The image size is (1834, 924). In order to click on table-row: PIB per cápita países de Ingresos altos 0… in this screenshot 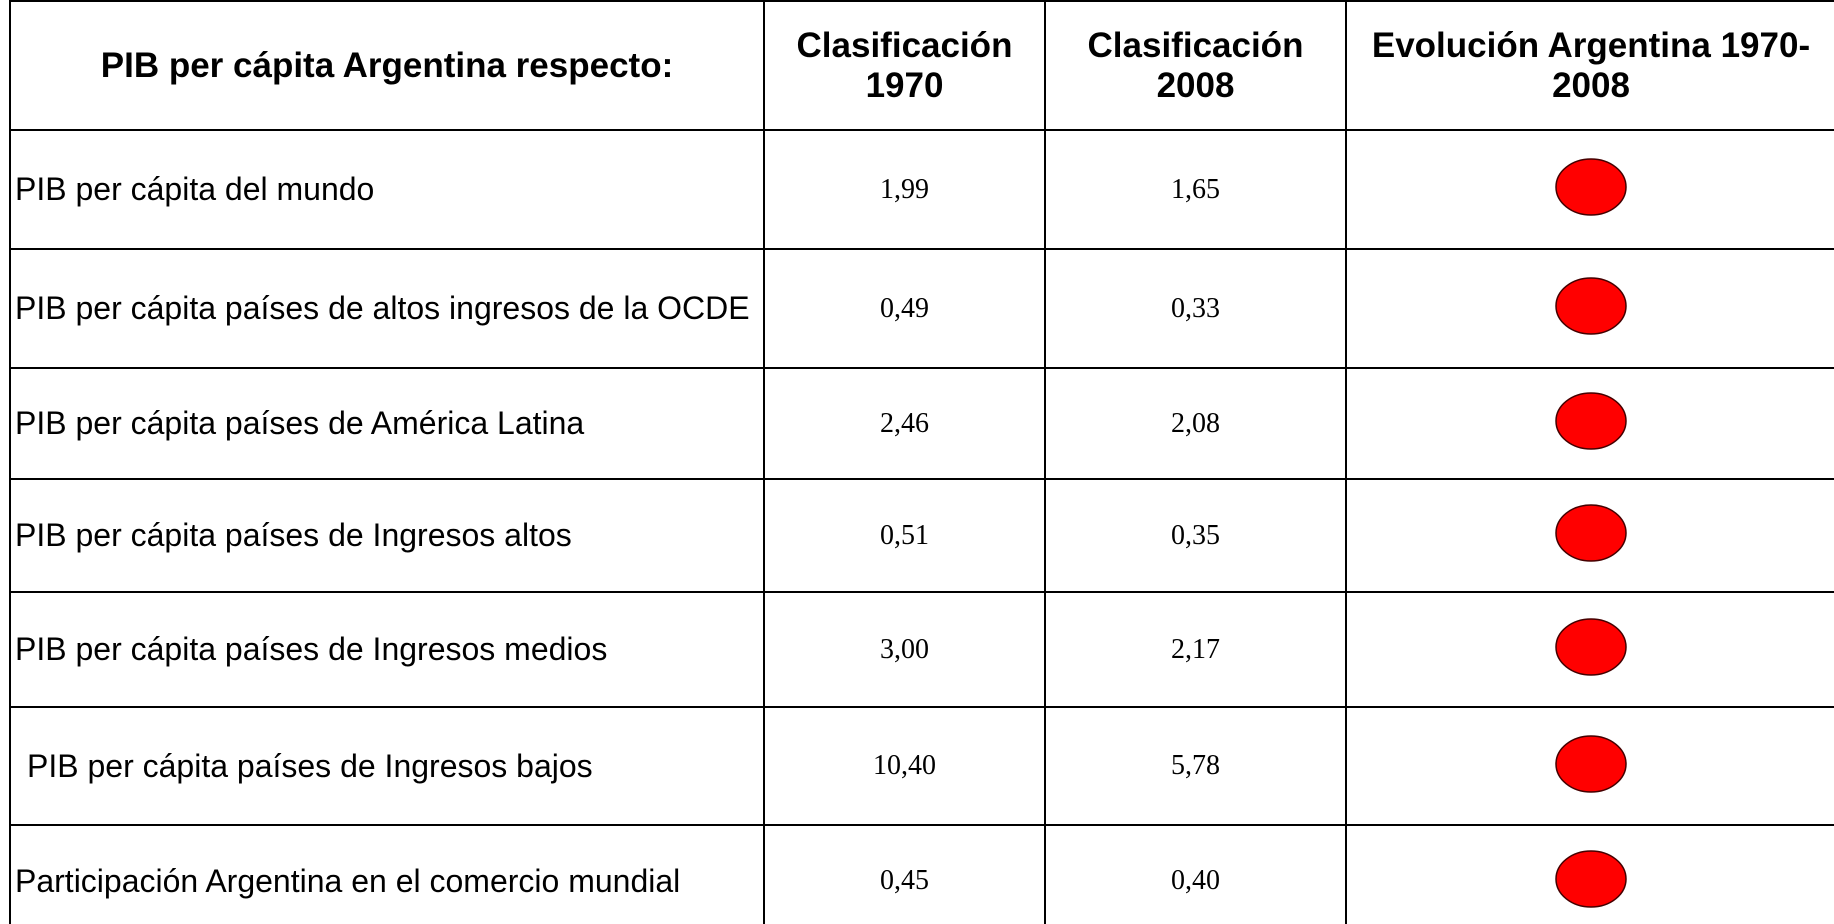, I will do `click(921, 535)`.